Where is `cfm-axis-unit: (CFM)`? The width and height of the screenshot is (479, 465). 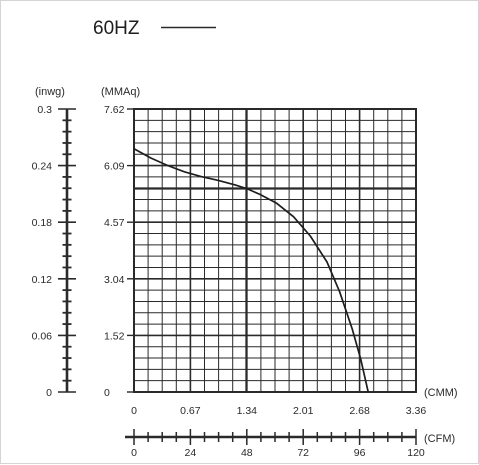
cfm-axis-unit: (CFM) is located at coordinates (439, 439).